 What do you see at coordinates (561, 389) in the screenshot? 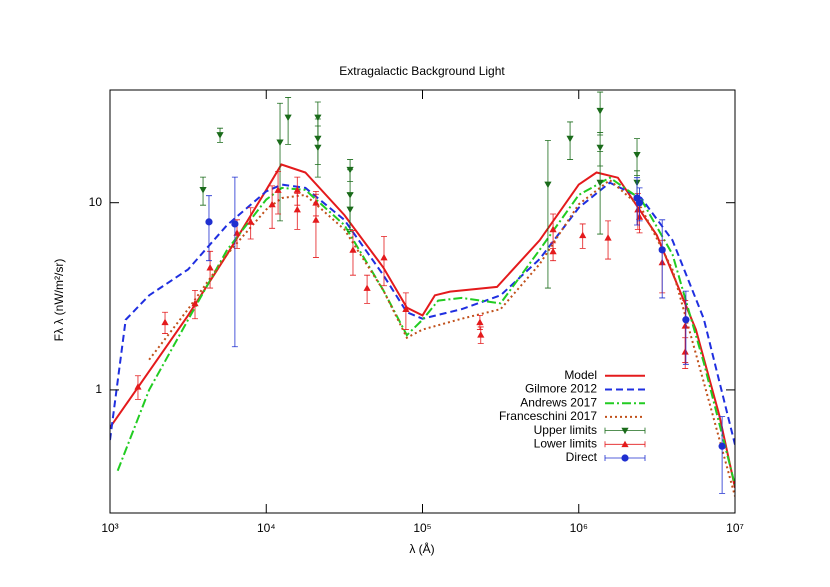
I see `legend-label: Gilmore 2012` at bounding box center [561, 389].